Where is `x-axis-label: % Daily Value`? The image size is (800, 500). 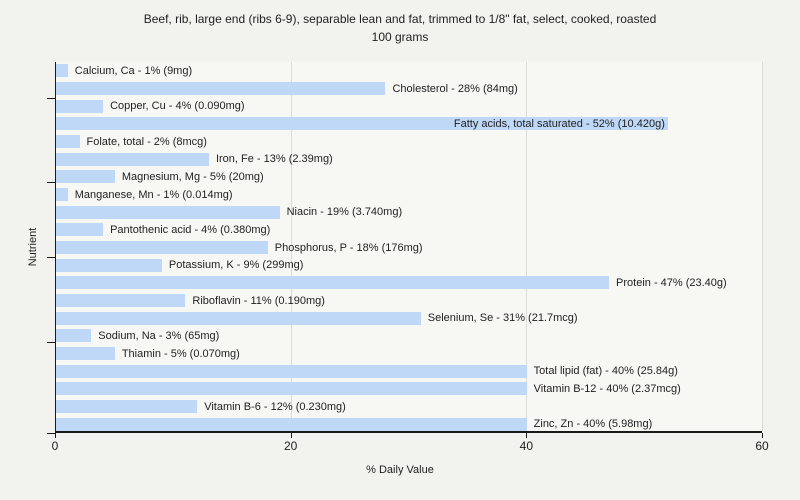
x-axis-label: % Daily Value is located at coordinates (400, 470).